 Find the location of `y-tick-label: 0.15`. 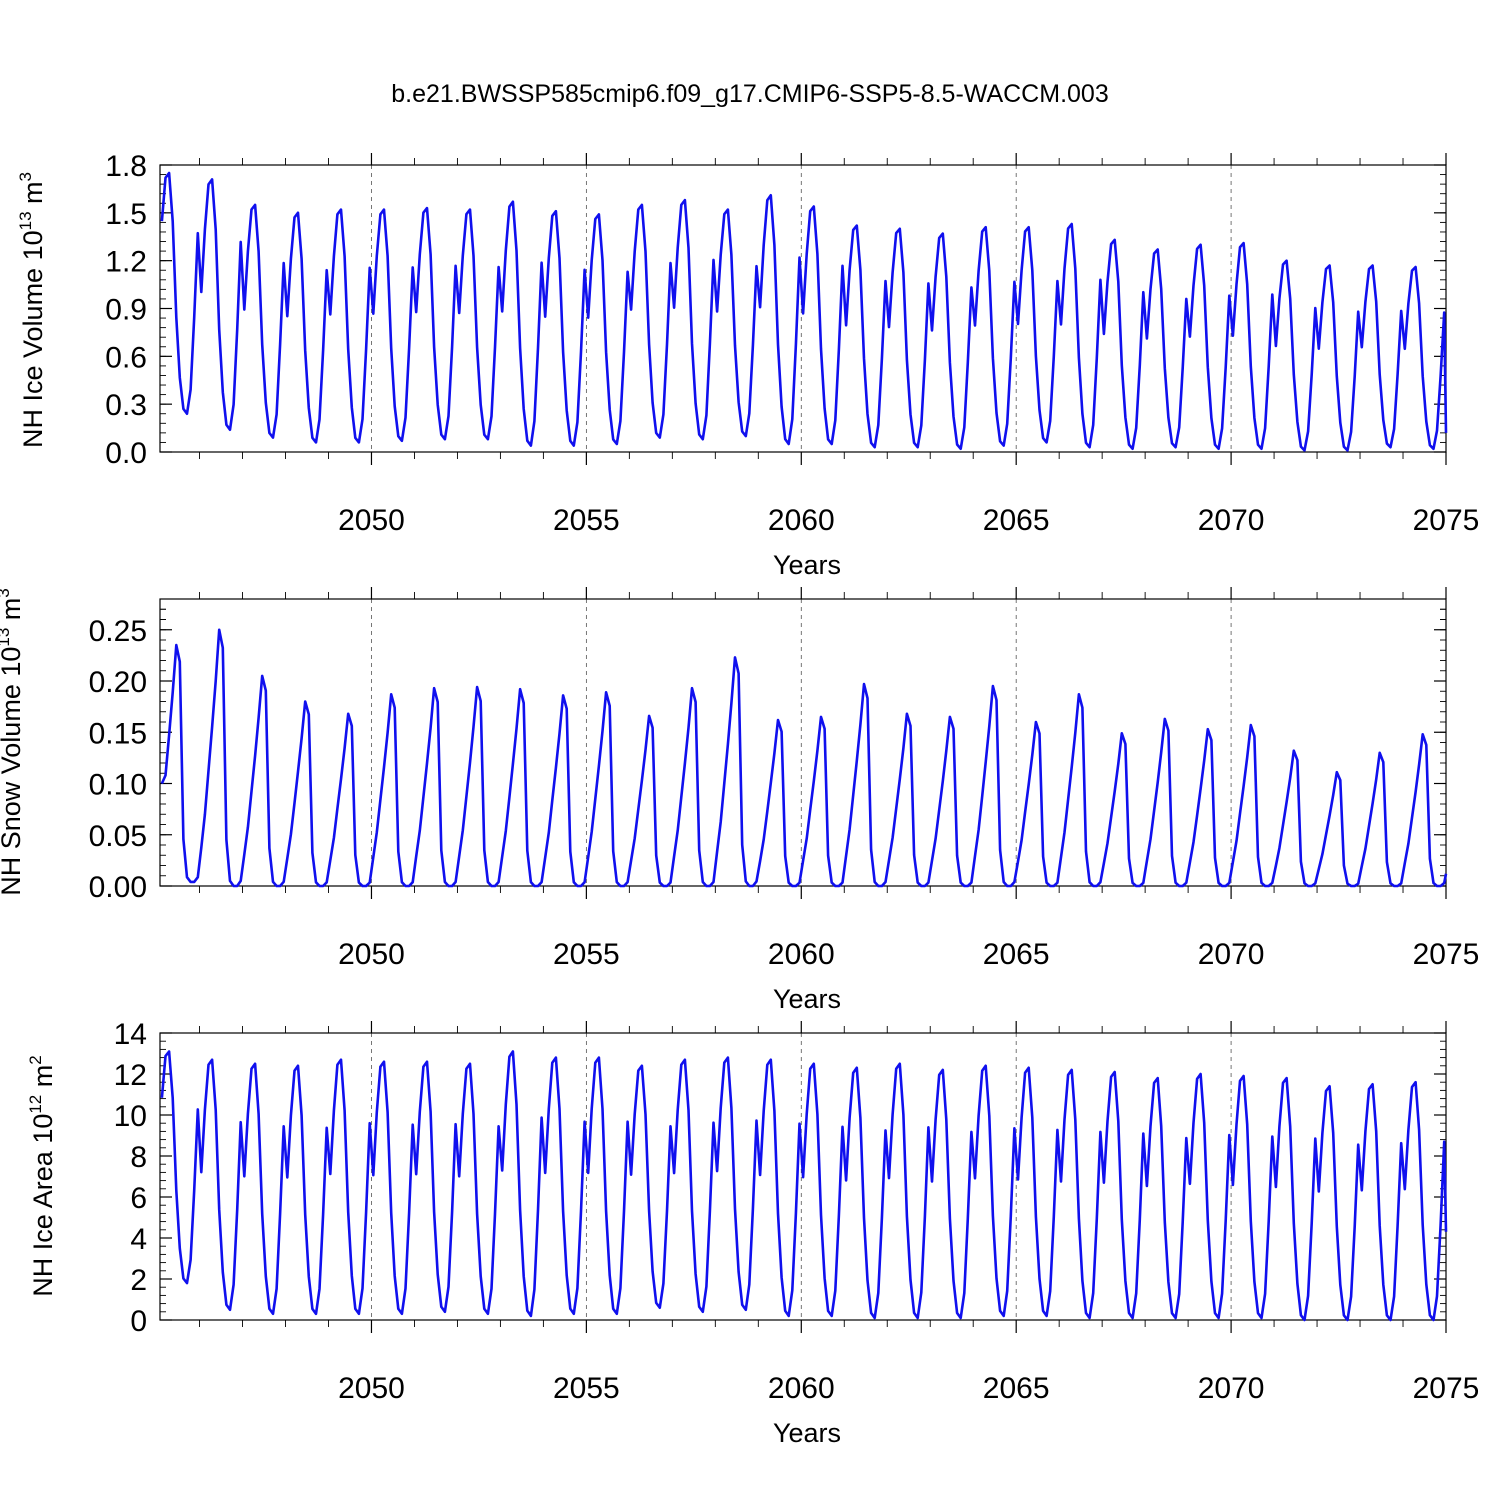

y-tick-label: 0.15 is located at coordinates (118, 733).